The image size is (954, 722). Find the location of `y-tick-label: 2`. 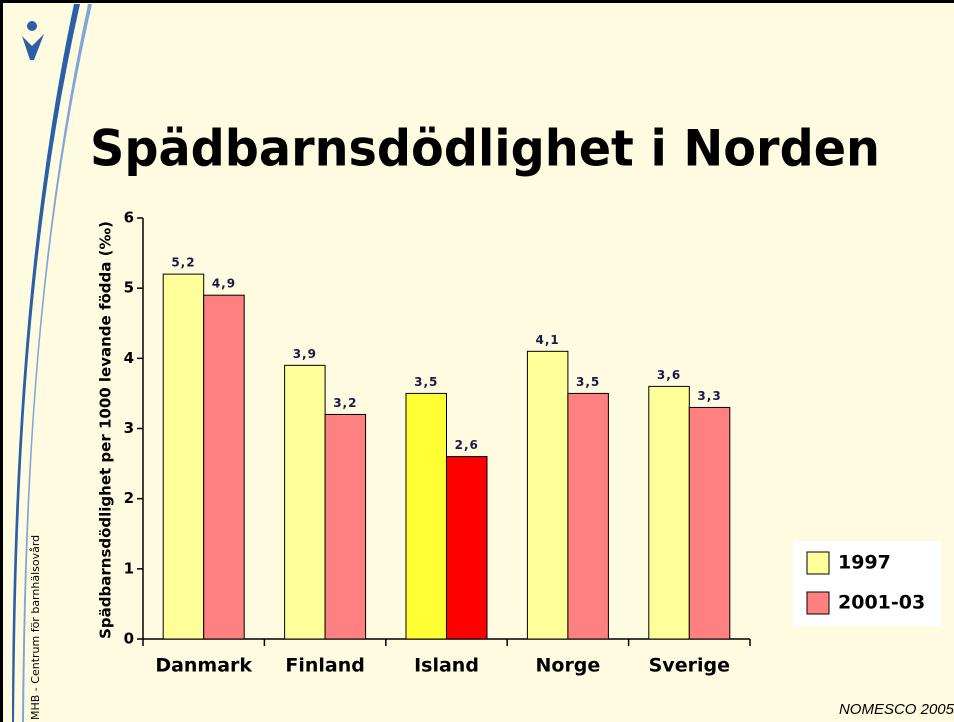

y-tick-label: 2 is located at coordinates (129, 498).